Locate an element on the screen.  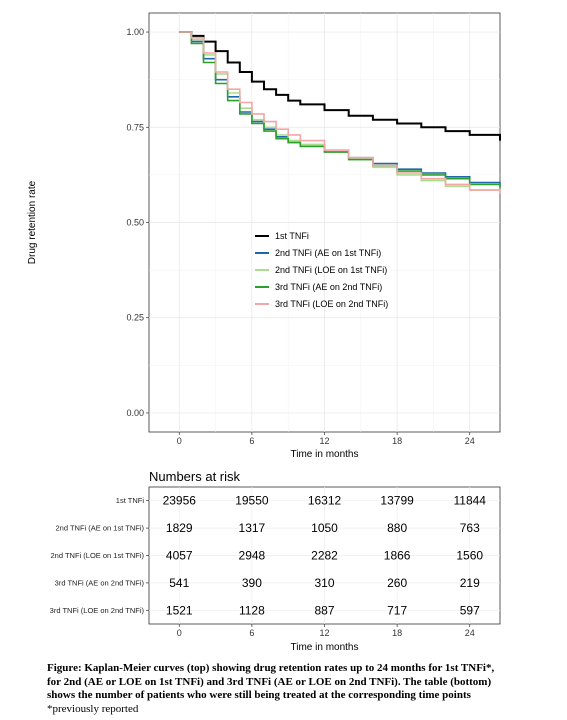
km-x-tick-label: 0 is located at coordinates (179, 441).